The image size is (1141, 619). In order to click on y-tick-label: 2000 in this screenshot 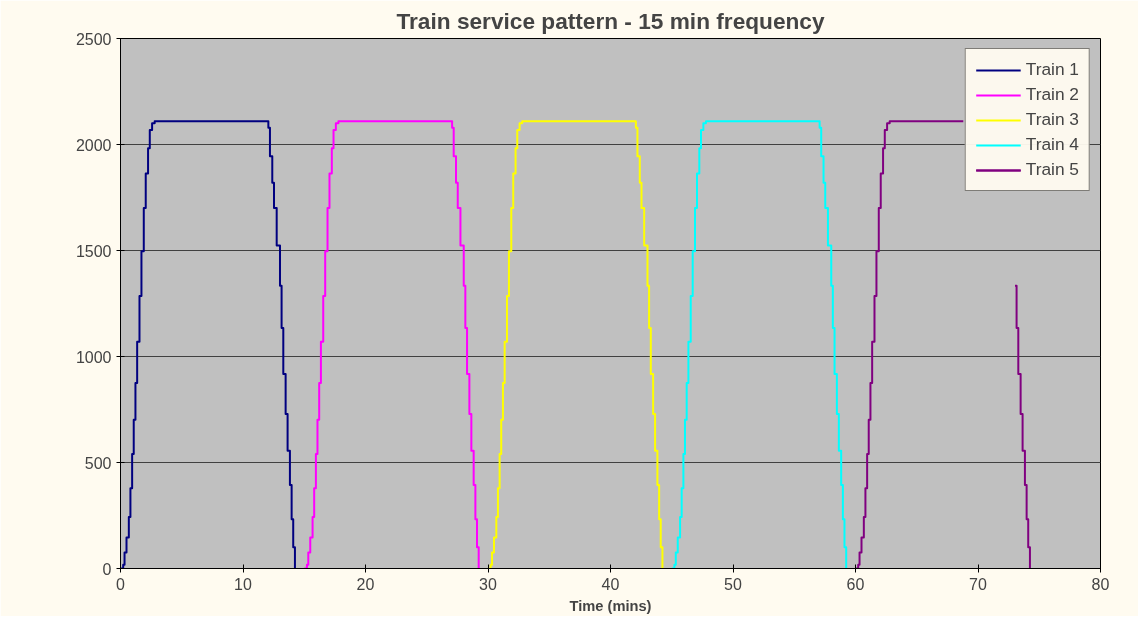, I will do `click(93, 145)`.